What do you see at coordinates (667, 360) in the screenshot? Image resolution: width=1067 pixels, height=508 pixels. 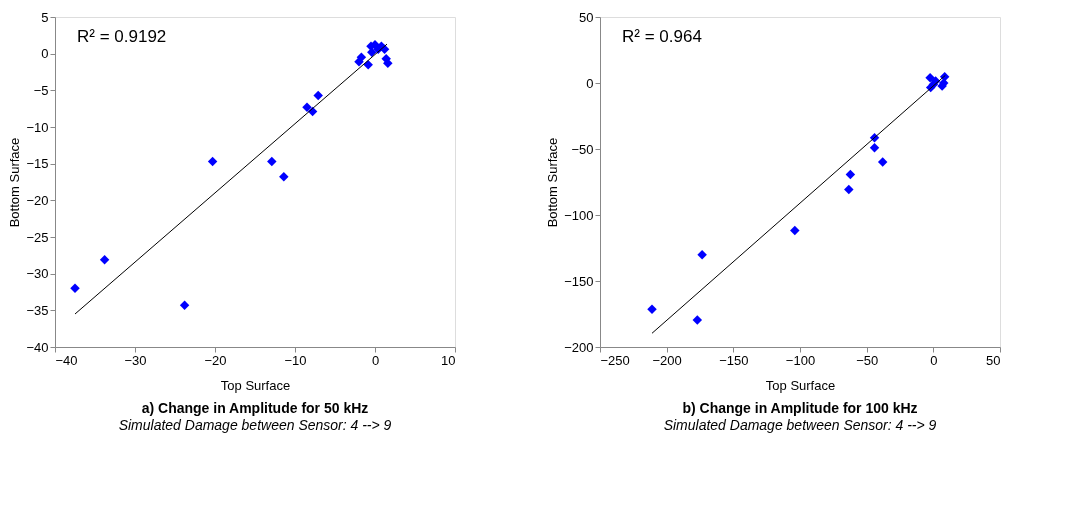 I see `x-tick-label: −200` at bounding box center [667, 360].